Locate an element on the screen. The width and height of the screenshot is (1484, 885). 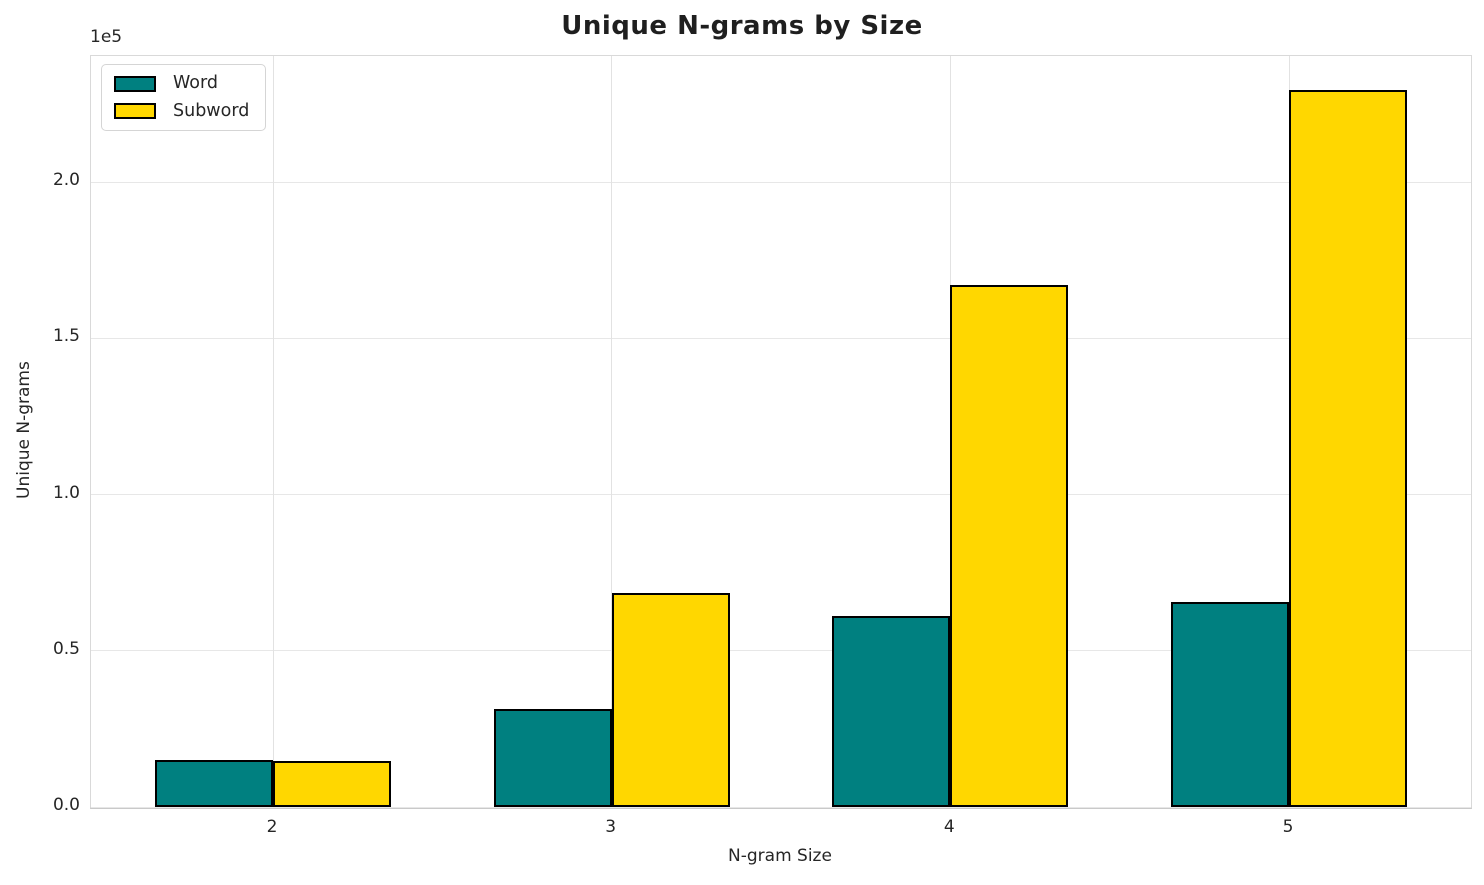
bar-word-n5 is located at coordinates (1230, 704).